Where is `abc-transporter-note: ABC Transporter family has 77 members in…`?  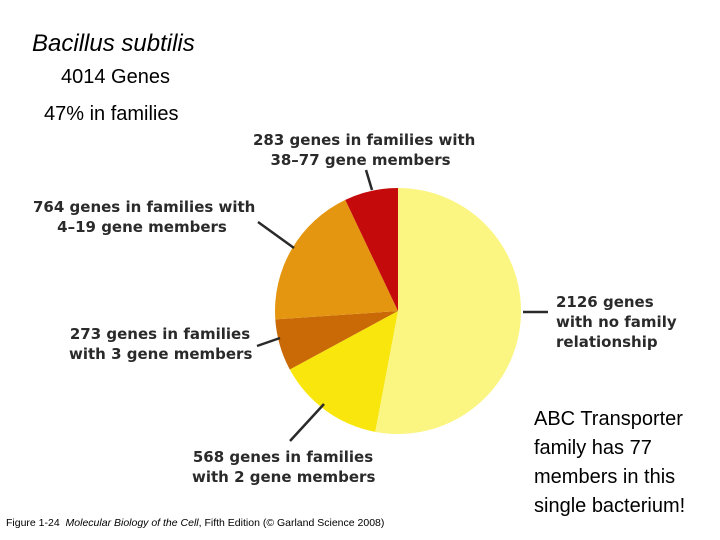 abc-transporter-note: ABC Transporter family has 77 members in… is located at coordinates (627, 463).